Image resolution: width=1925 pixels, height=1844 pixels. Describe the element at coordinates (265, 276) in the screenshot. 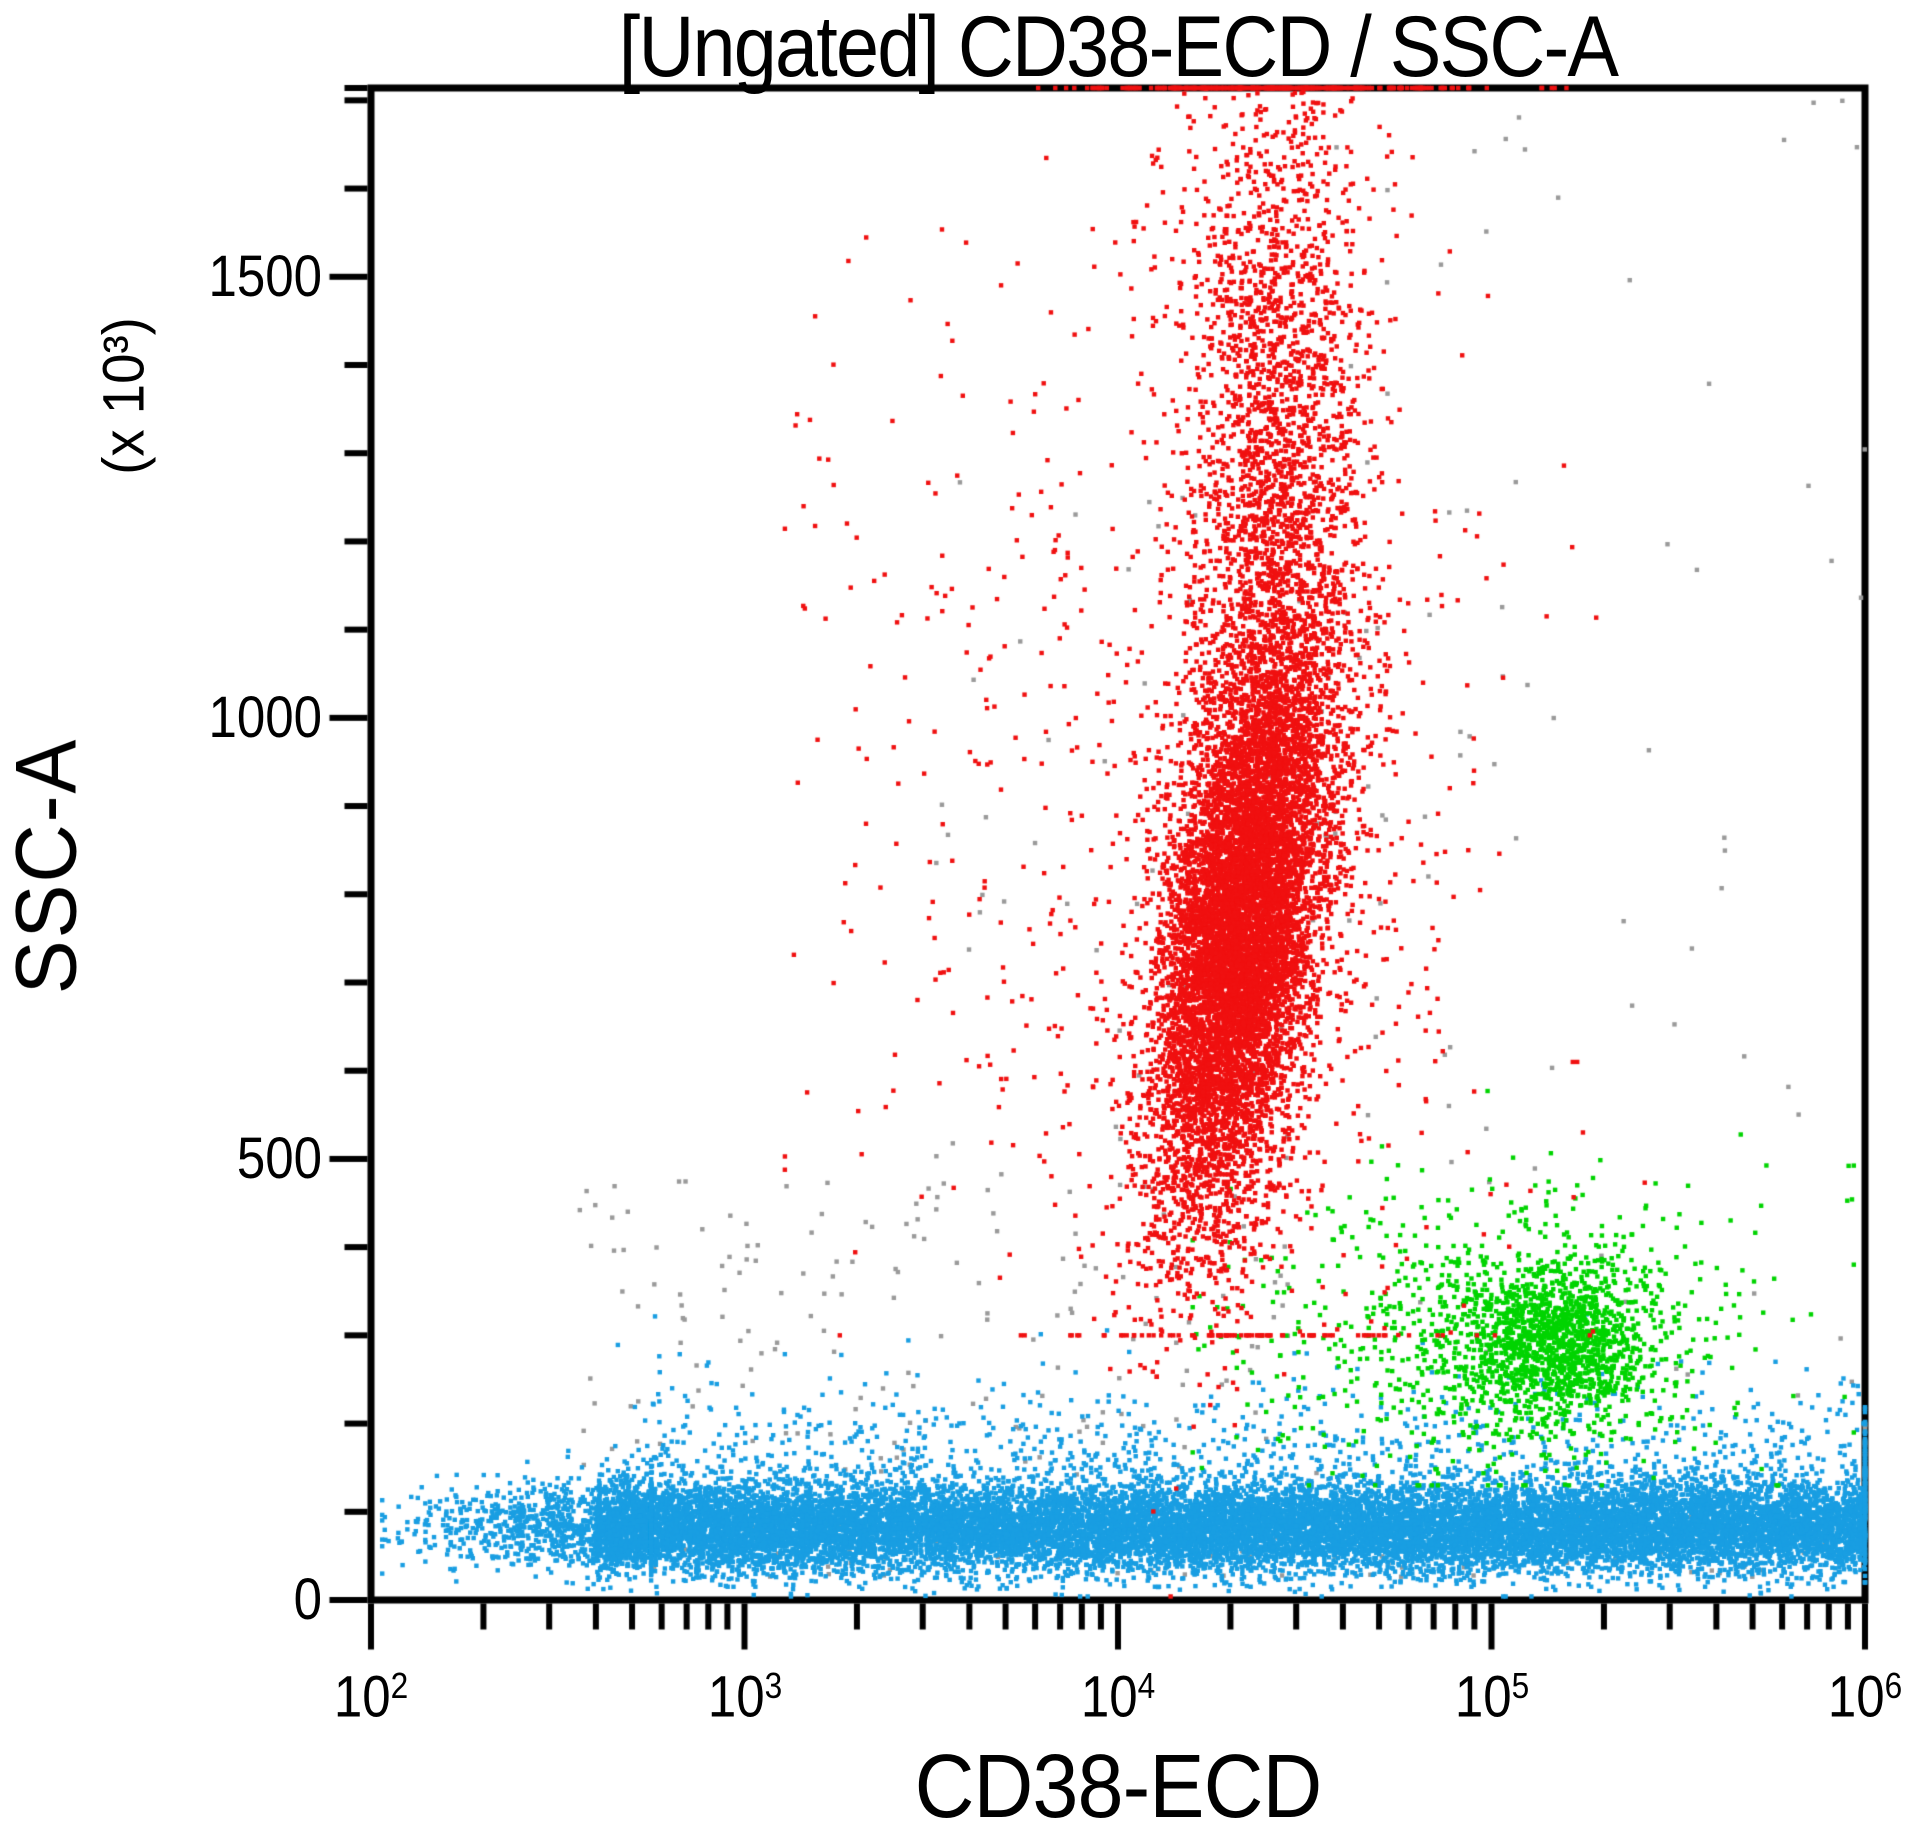

I see `y-tick-label-1500: 1500` at that location.